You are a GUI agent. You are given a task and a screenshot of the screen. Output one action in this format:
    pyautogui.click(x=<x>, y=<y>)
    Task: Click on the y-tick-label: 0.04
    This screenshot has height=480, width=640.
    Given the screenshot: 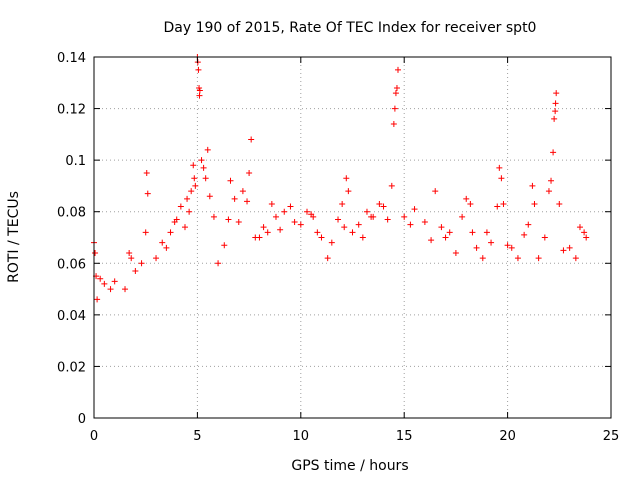 What is the action you would take?
    pyautogui.click(x=71, y=316)
    